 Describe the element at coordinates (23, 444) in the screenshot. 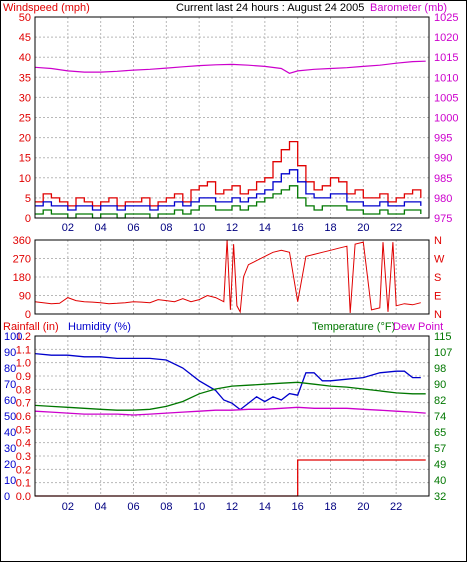

I see `rainfall-tick-label: 0.4` at that location.